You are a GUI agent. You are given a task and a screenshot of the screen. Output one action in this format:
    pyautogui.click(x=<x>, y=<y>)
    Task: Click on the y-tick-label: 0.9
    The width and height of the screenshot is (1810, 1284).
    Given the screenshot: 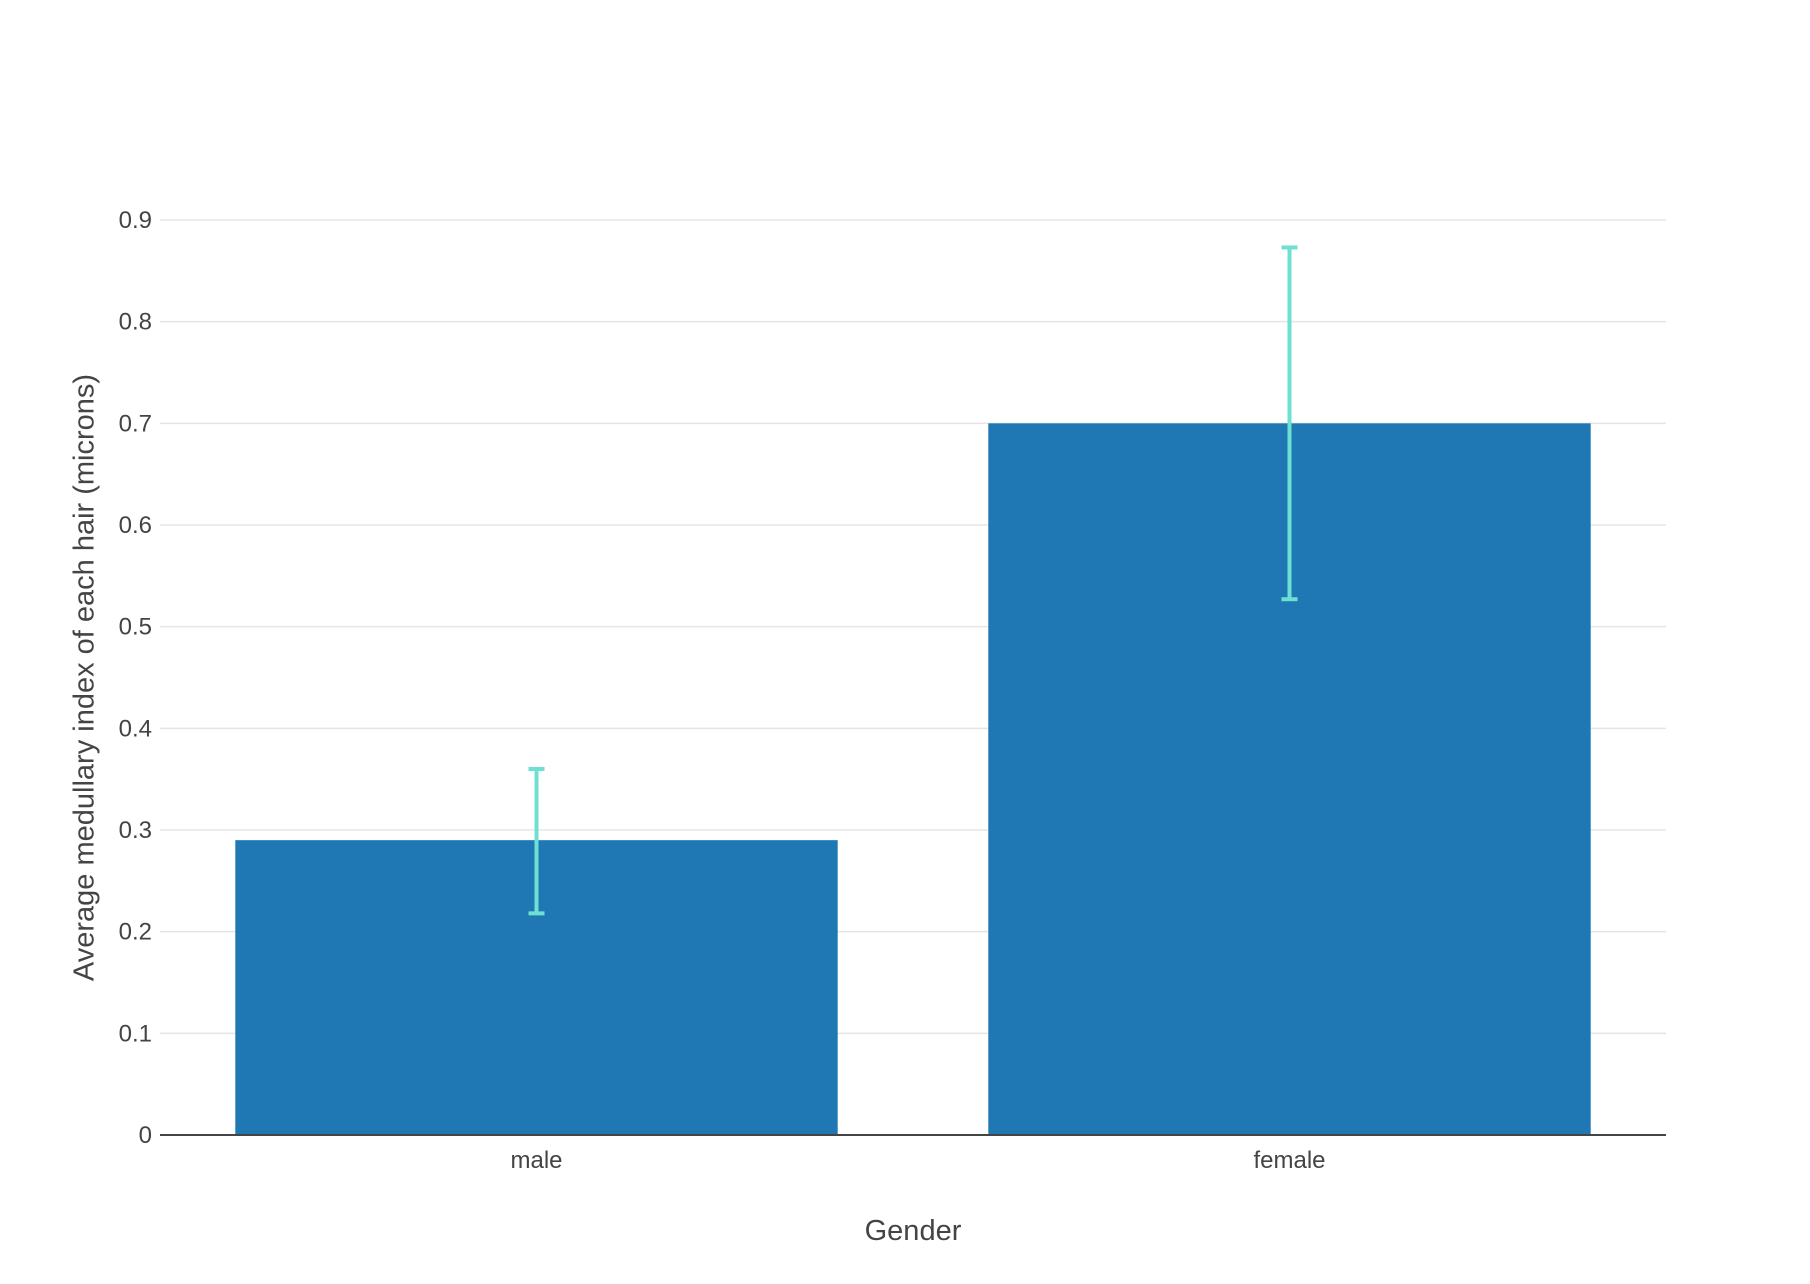 What is the action you would take?
    pyautogui.click(x=135, y=220)
    